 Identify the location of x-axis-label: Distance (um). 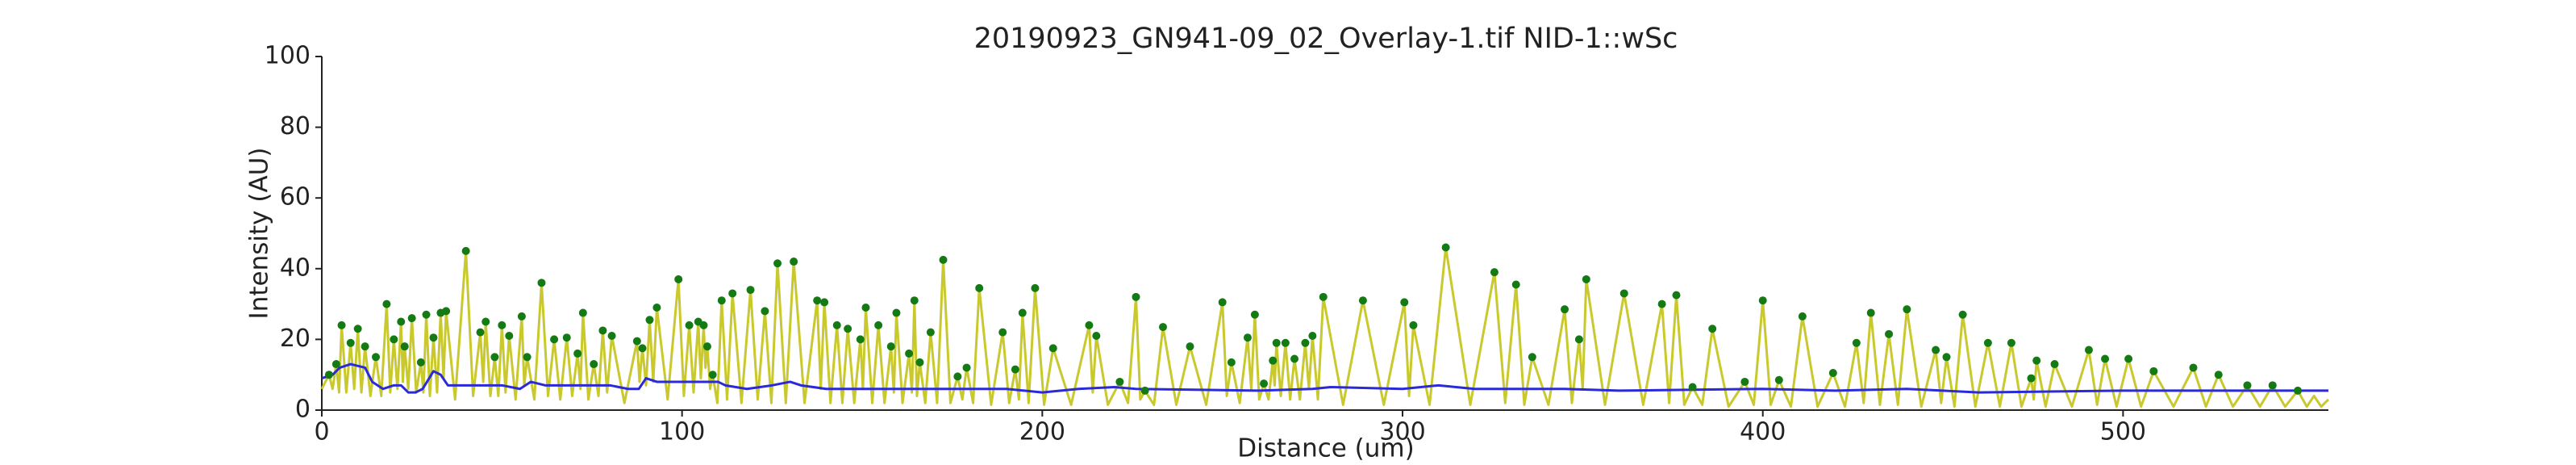
(1325, 448).